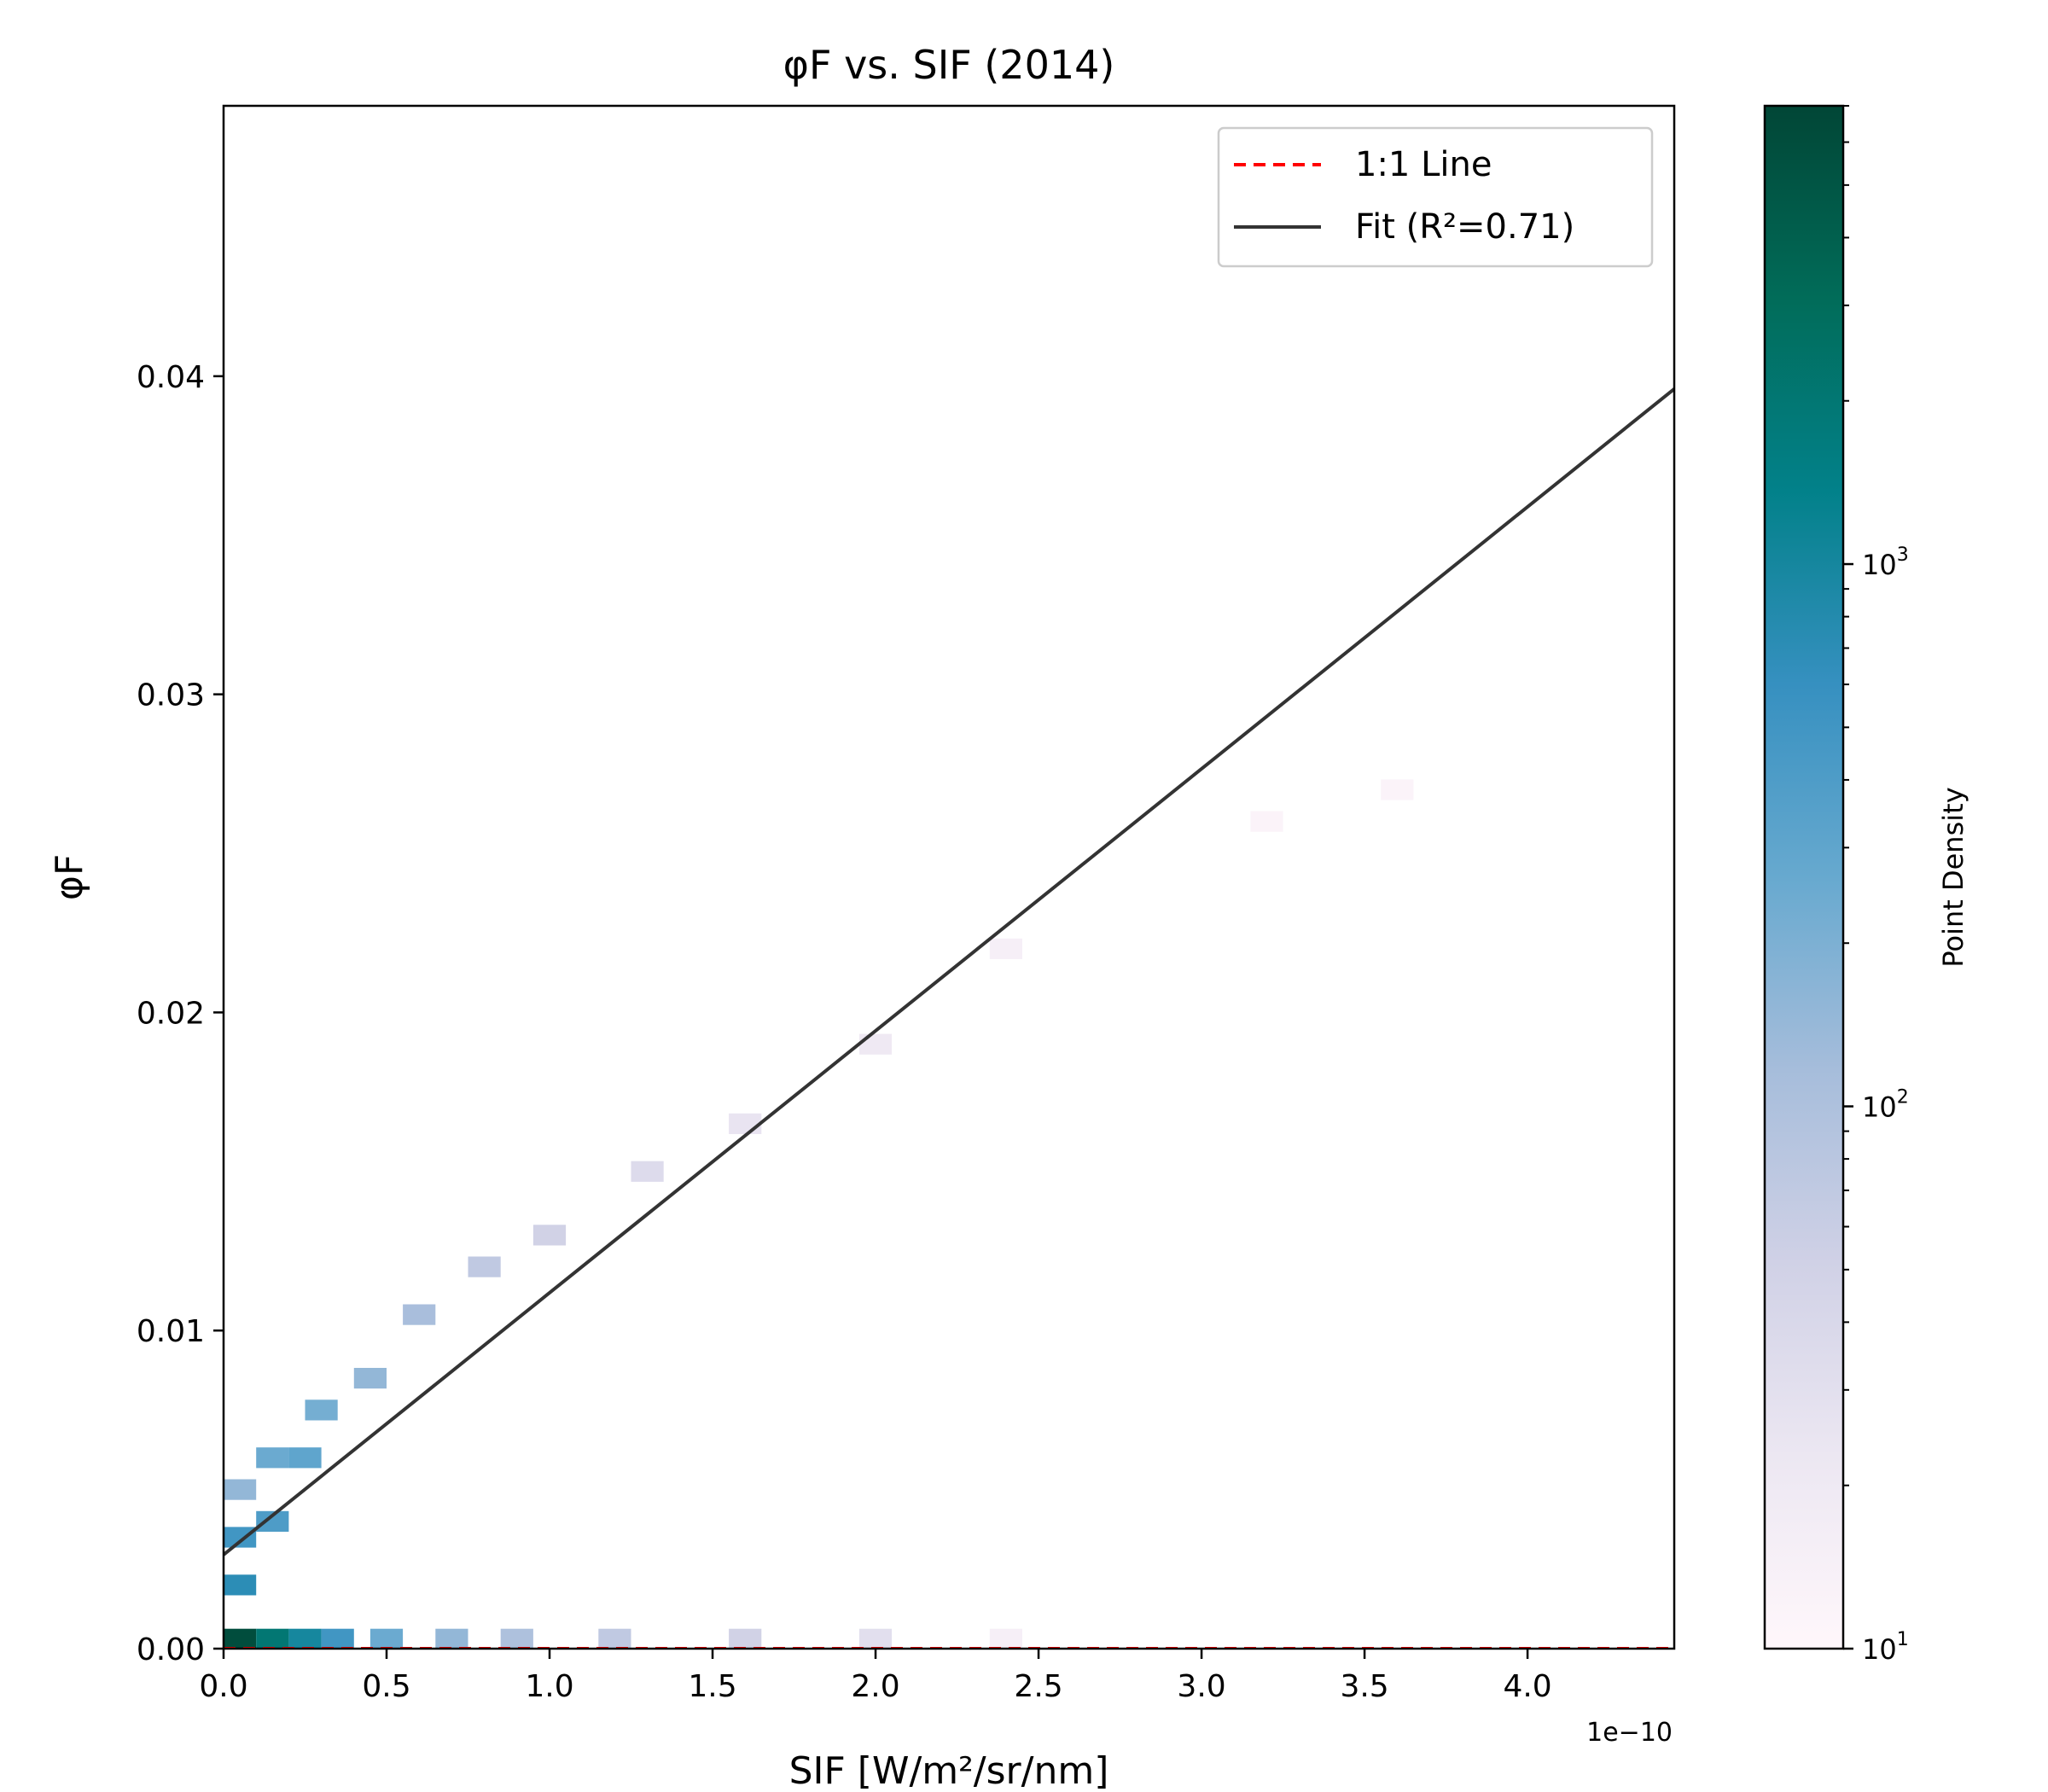  Describe the element at coordinates (171, 1649) in the screenshot. I see `y-tick-label: 0.00` at that location.